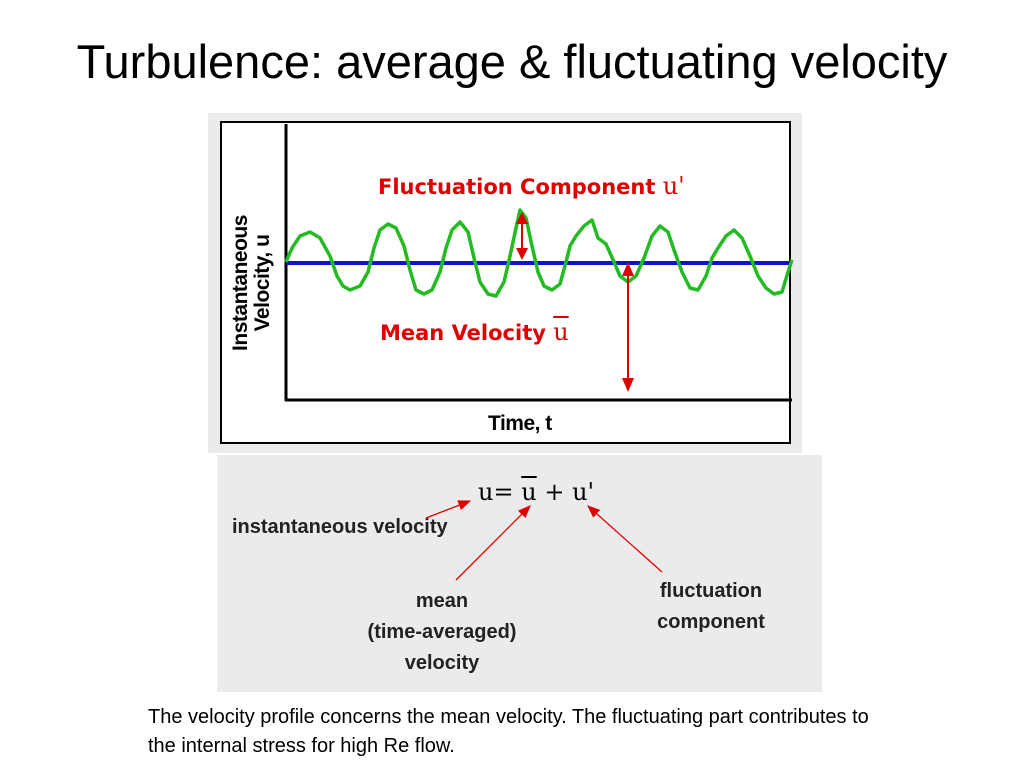  Describe the element at coordinates (539, 253) in the screenshot. I see `instantaneous-velocity-curve` at that location.